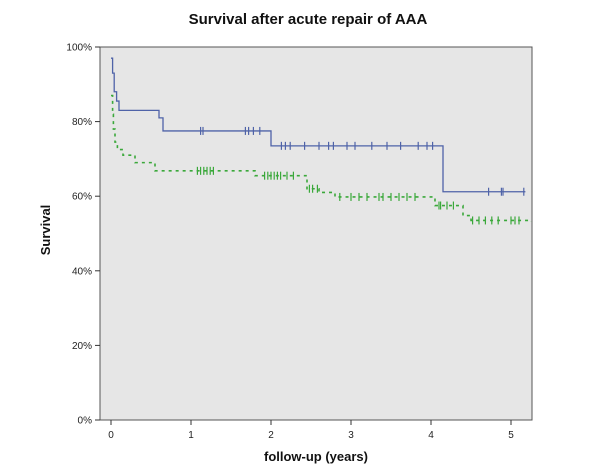 The height and width of the screenshot is (468, 599). I want to click on y-tick-label: 0%, so click(85, 421).